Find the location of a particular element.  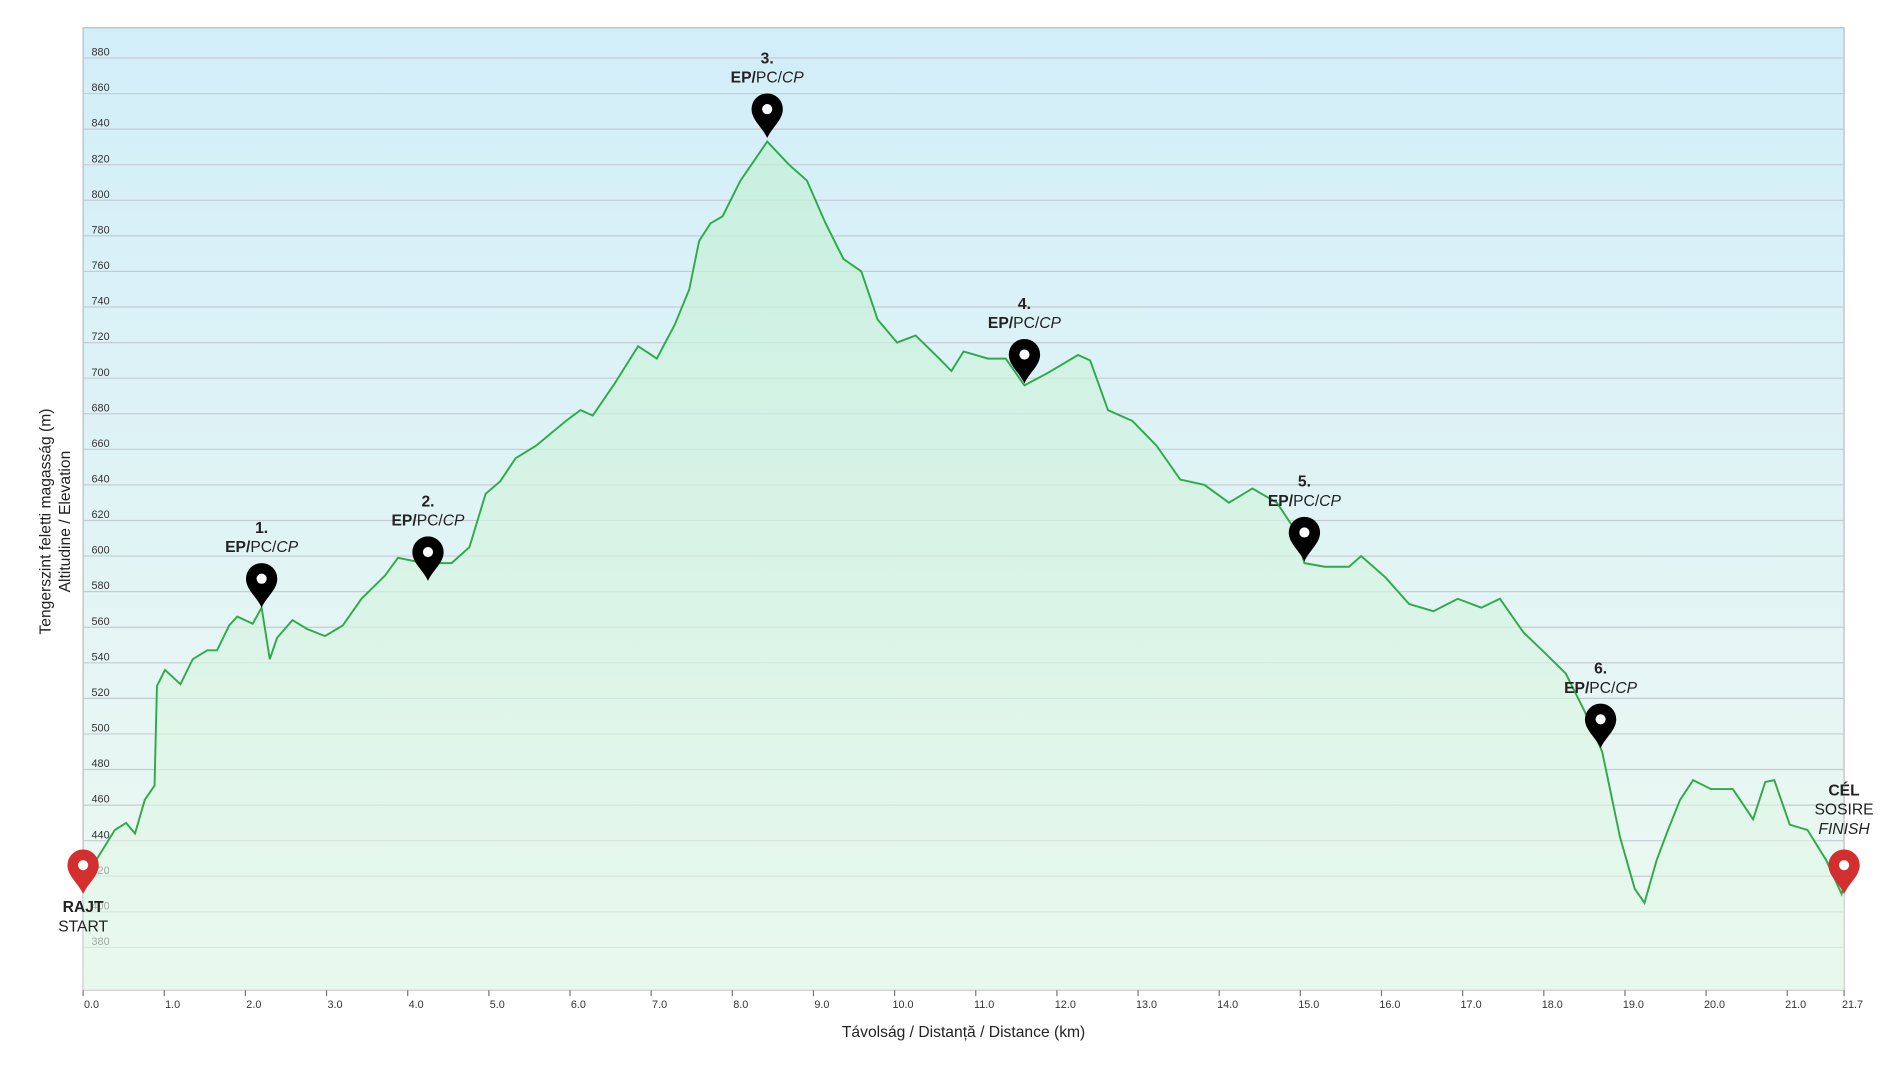

finish-label: SOSIRE is located at coordinates (1843, 810).